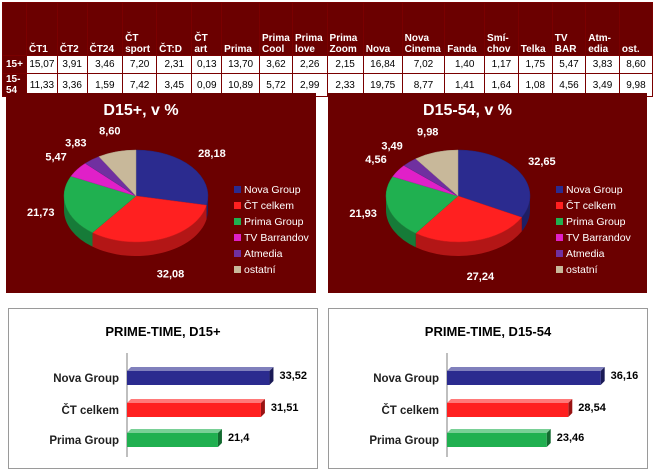 This screenshot has height=473, width=653. What do you see at coordinates (276, 64) in the screenshot?
I see `table-cell: 3,62` at bounding box center [276, 64].